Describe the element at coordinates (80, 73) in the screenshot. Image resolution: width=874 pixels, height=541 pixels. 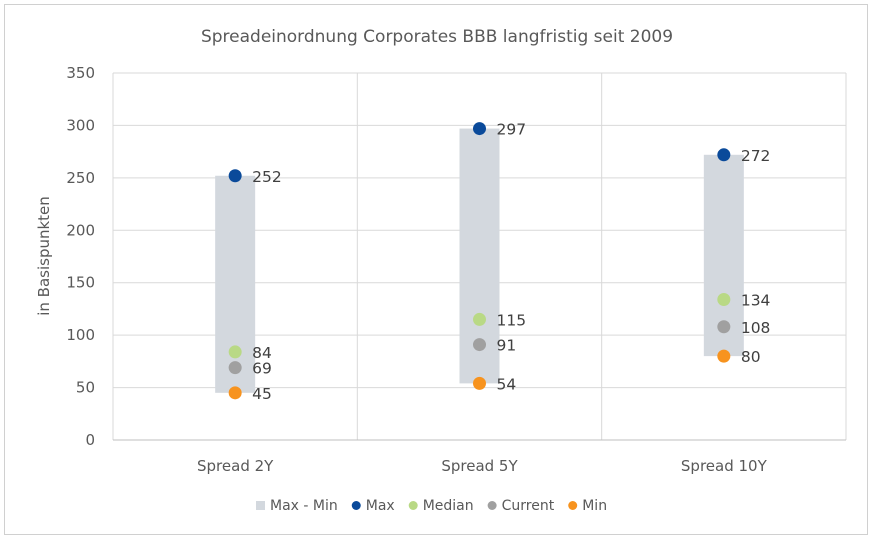
I see `y-tick-label: 350` at that location.